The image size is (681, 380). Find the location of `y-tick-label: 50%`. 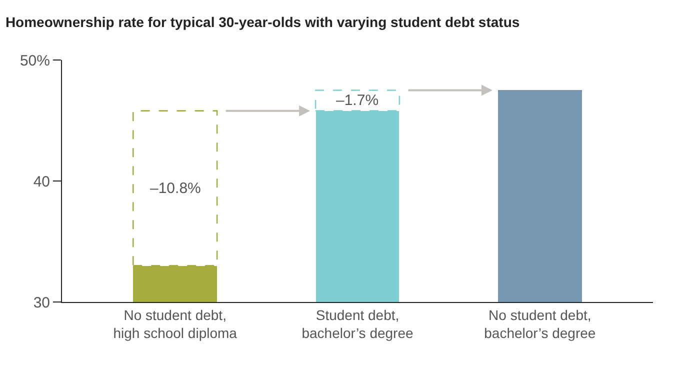

y-tick-label: 50% is located at coordinates (35, 61).